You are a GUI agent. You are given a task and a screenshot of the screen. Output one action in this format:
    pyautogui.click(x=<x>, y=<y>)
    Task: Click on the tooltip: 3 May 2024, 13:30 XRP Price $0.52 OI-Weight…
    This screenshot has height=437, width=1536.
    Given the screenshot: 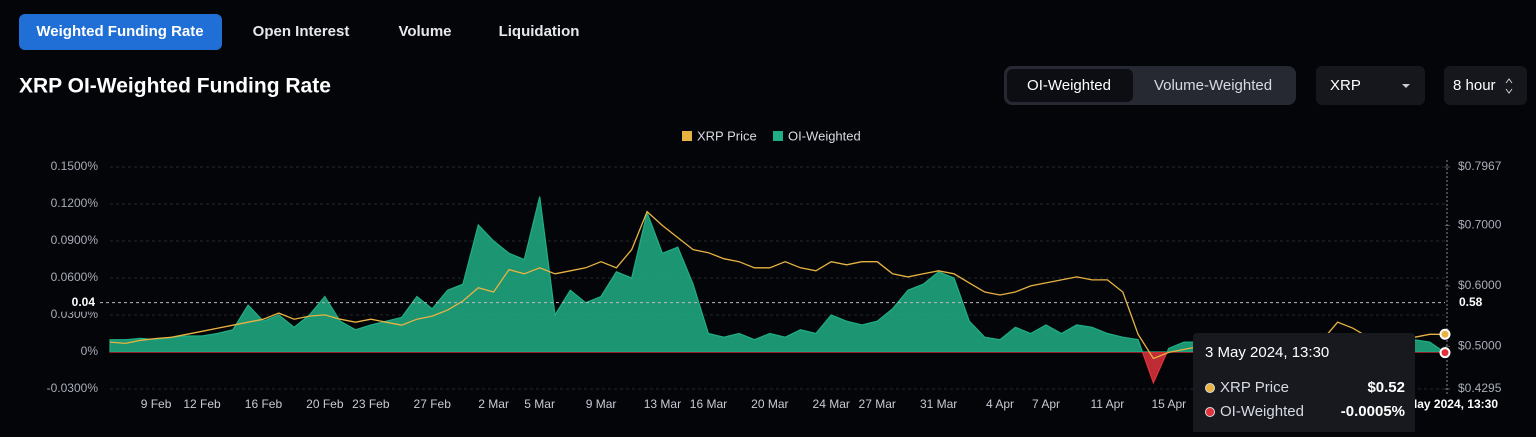 What is the action you would take?
    pyautogui.click(x=1304, y=385)
    